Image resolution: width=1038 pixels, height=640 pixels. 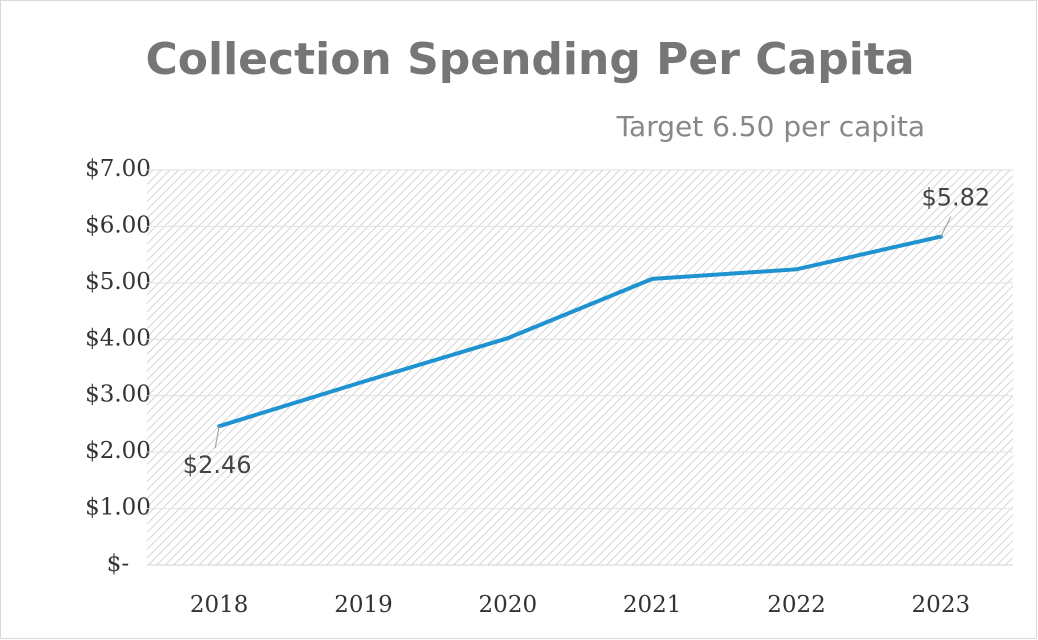 What do you see at coordinates (529, 59) in the screenshot?
I see `chart-title: Collection Spending Per Capita` at bounding box center [529, 59].